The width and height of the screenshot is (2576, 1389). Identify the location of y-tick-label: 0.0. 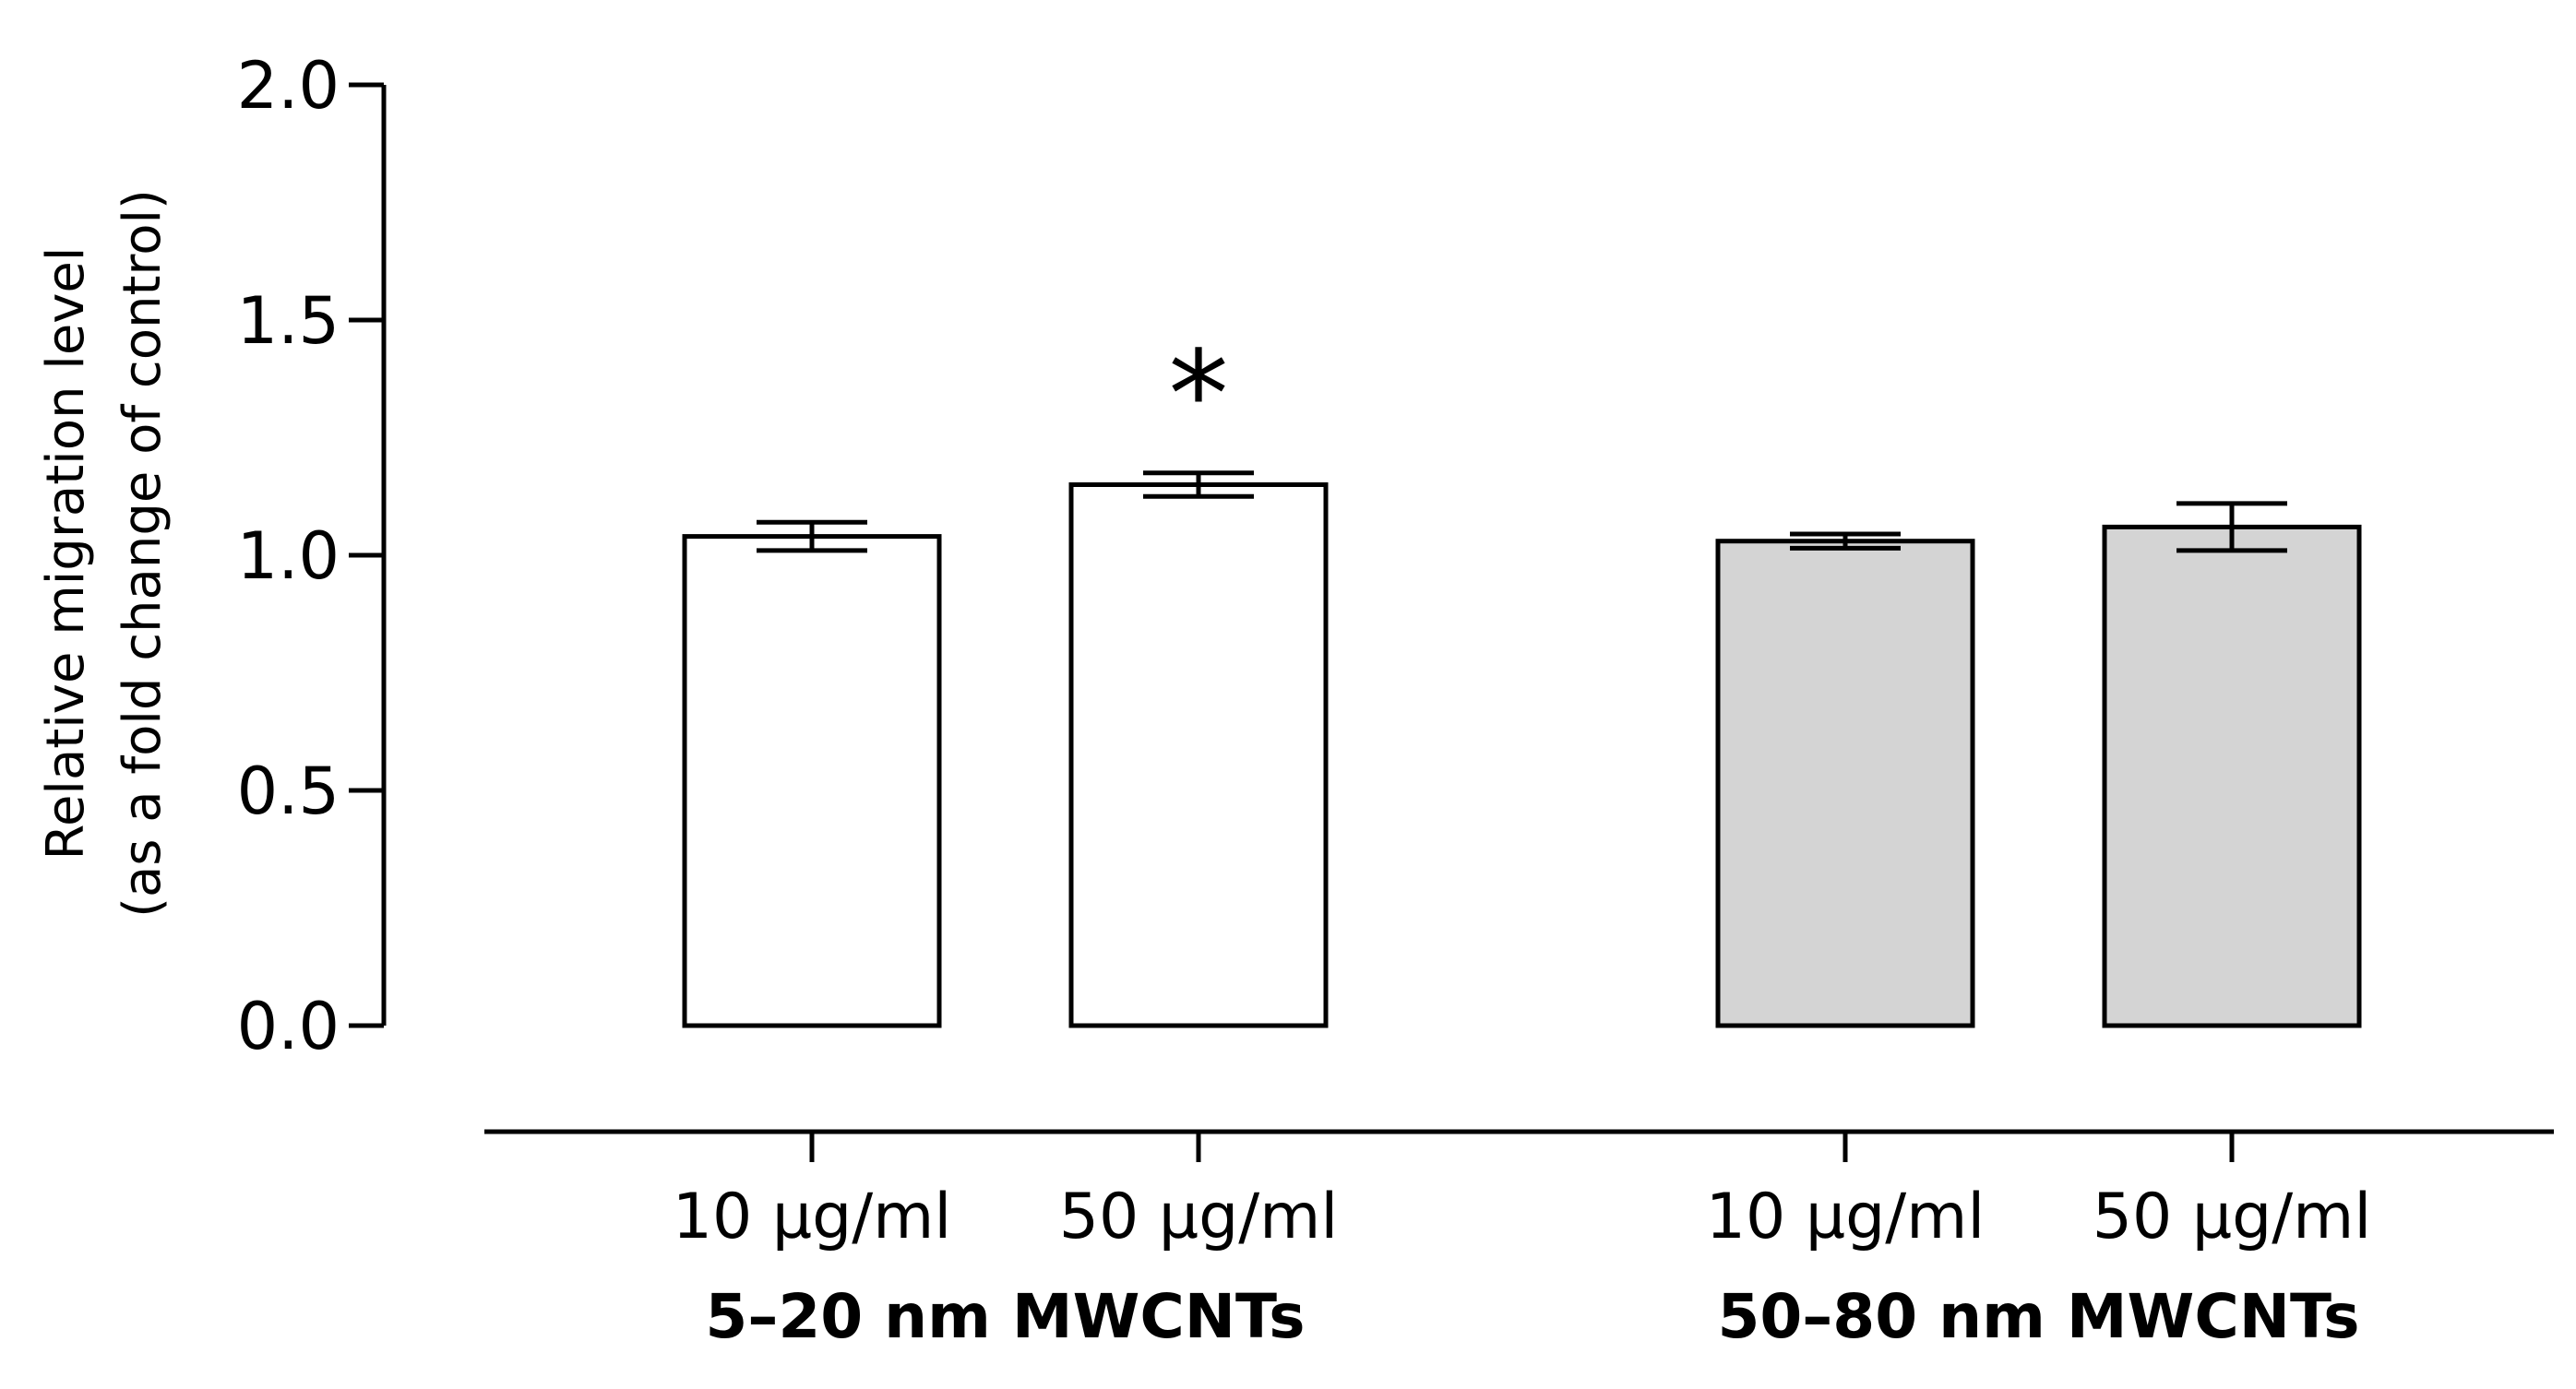
(288, 1026).